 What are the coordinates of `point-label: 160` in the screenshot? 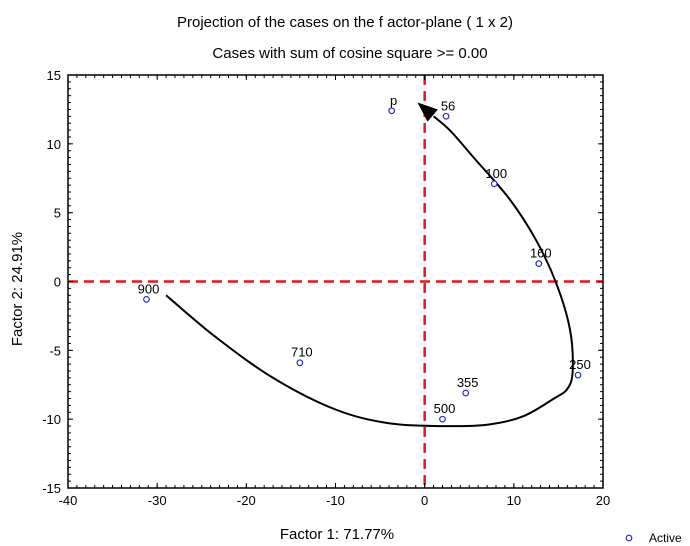 It's located at (541, 253).